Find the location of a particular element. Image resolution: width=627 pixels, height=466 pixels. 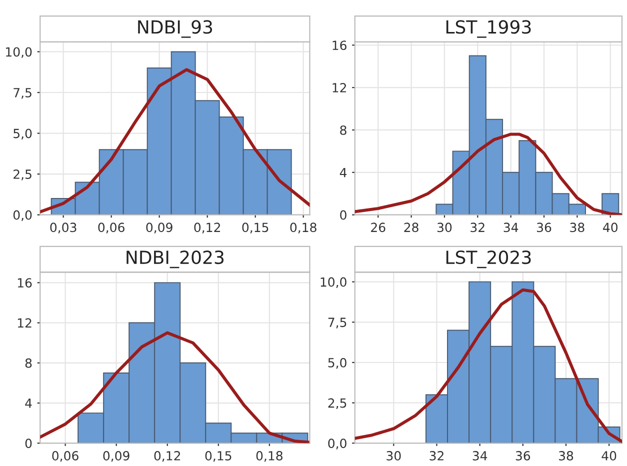

chart-title: NDBI_2023 is located at coordinates (175, 259).